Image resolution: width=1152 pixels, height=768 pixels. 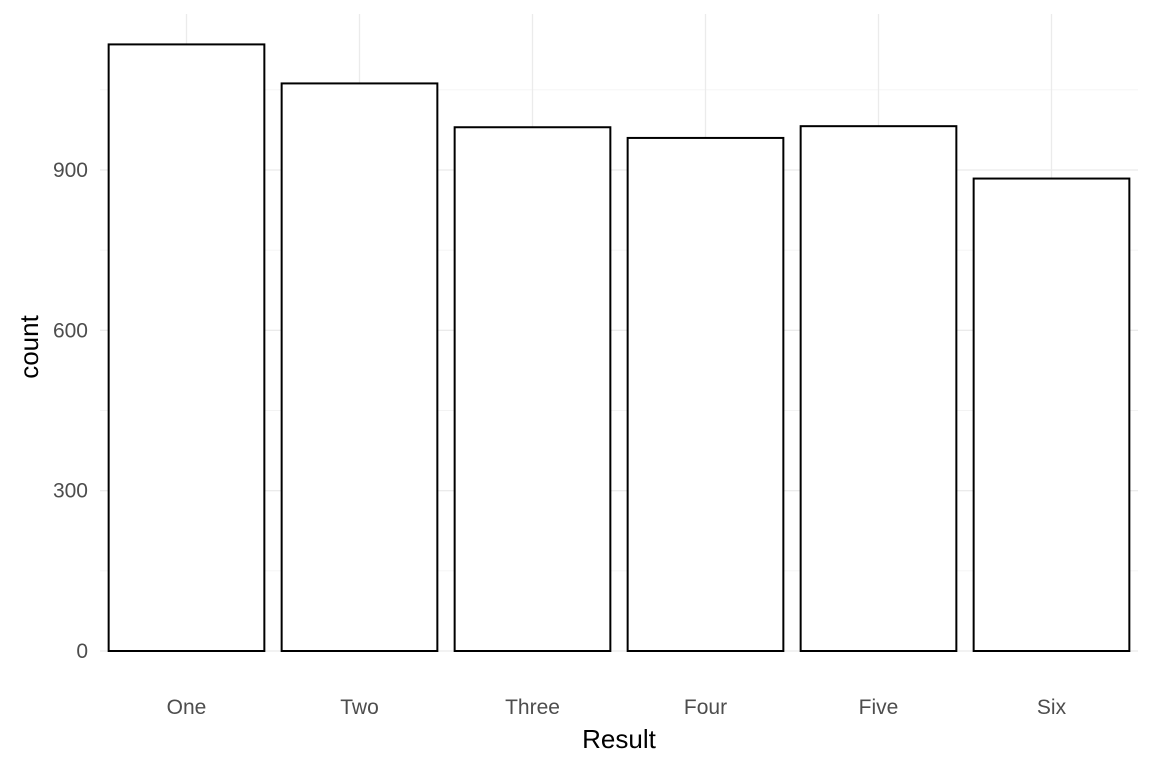 I want to click on x-tick-label: Five, so click(x=879, y=707).